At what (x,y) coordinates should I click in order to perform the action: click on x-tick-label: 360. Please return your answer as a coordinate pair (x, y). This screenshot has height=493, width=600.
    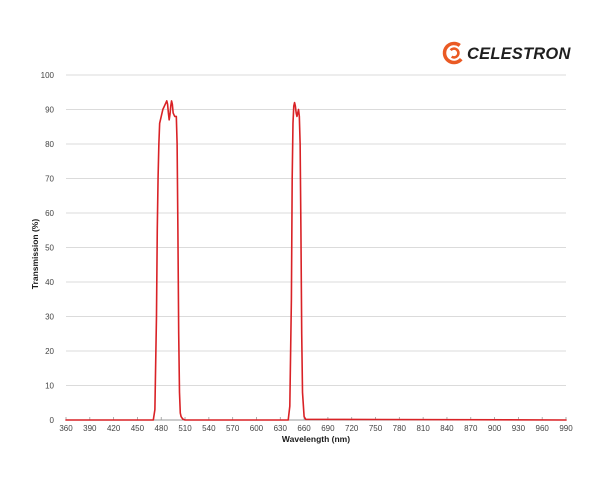
    Looking at the image, I should click on (66, 428).